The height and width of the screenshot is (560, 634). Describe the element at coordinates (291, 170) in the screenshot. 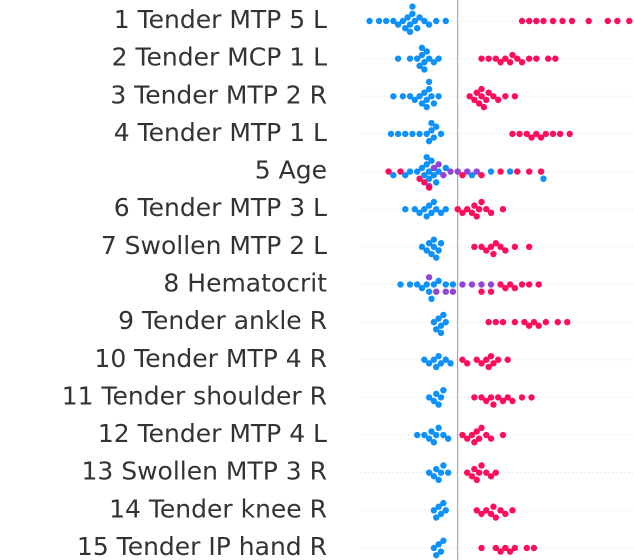

I see `feature-label: 5 Age` at that location.